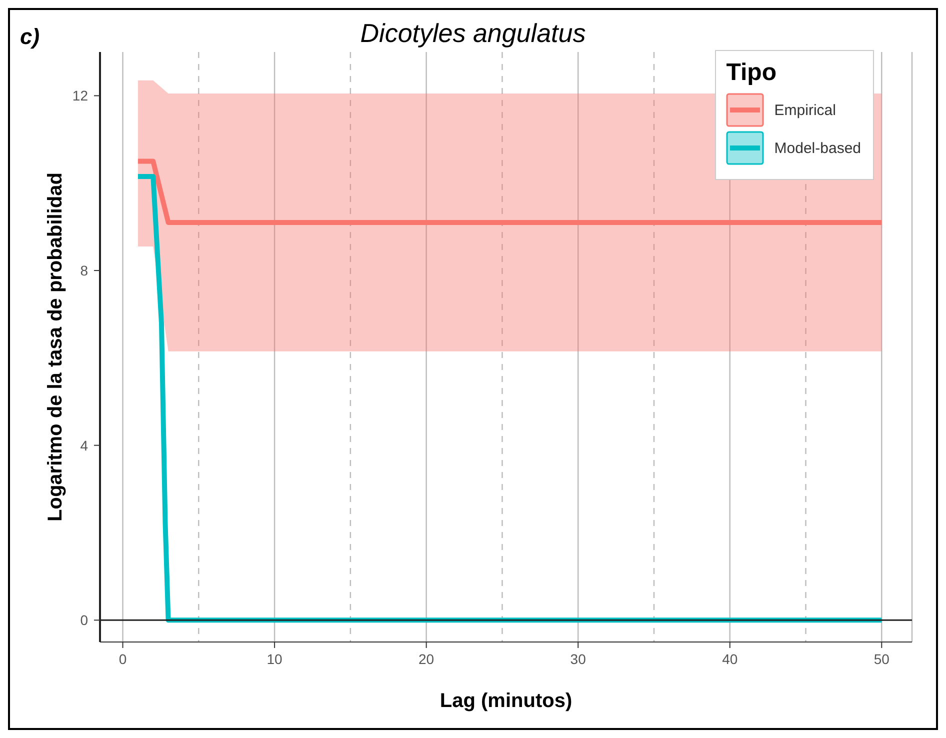  What do you see at coordinates (752, 73) in the screenshot?
I see `legend-title: Tipo` at bounding box center [752, 73].